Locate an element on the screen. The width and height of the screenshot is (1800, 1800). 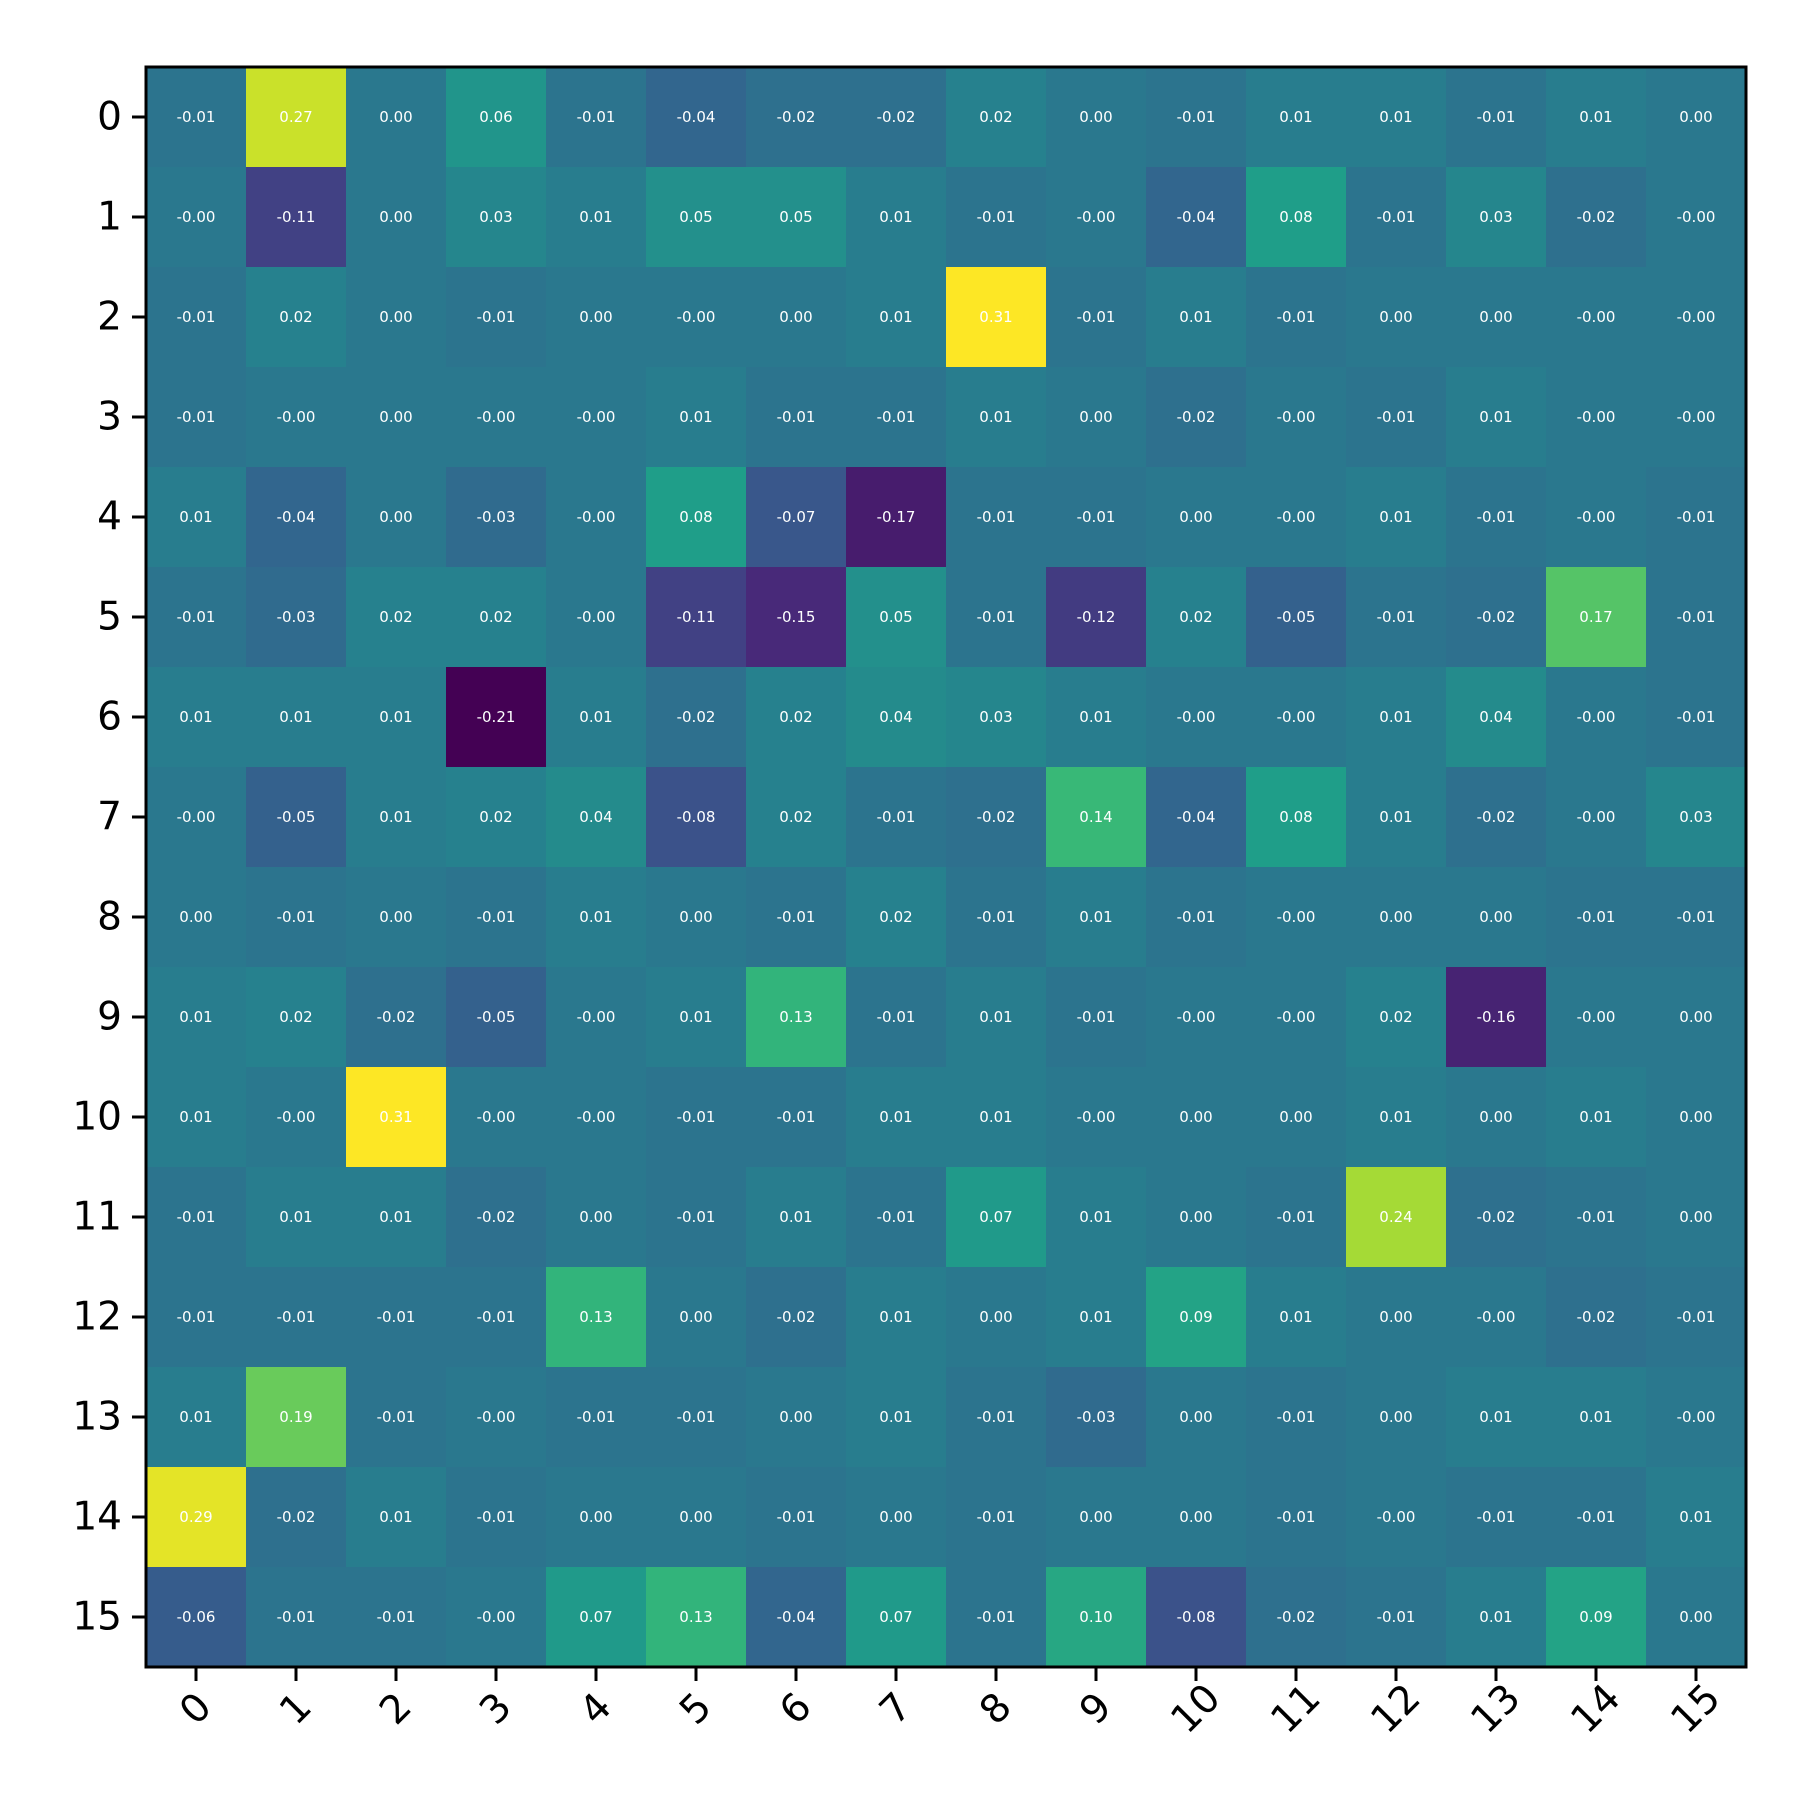
cell-value-label: 0.08 is located at coordinates (695, 517).